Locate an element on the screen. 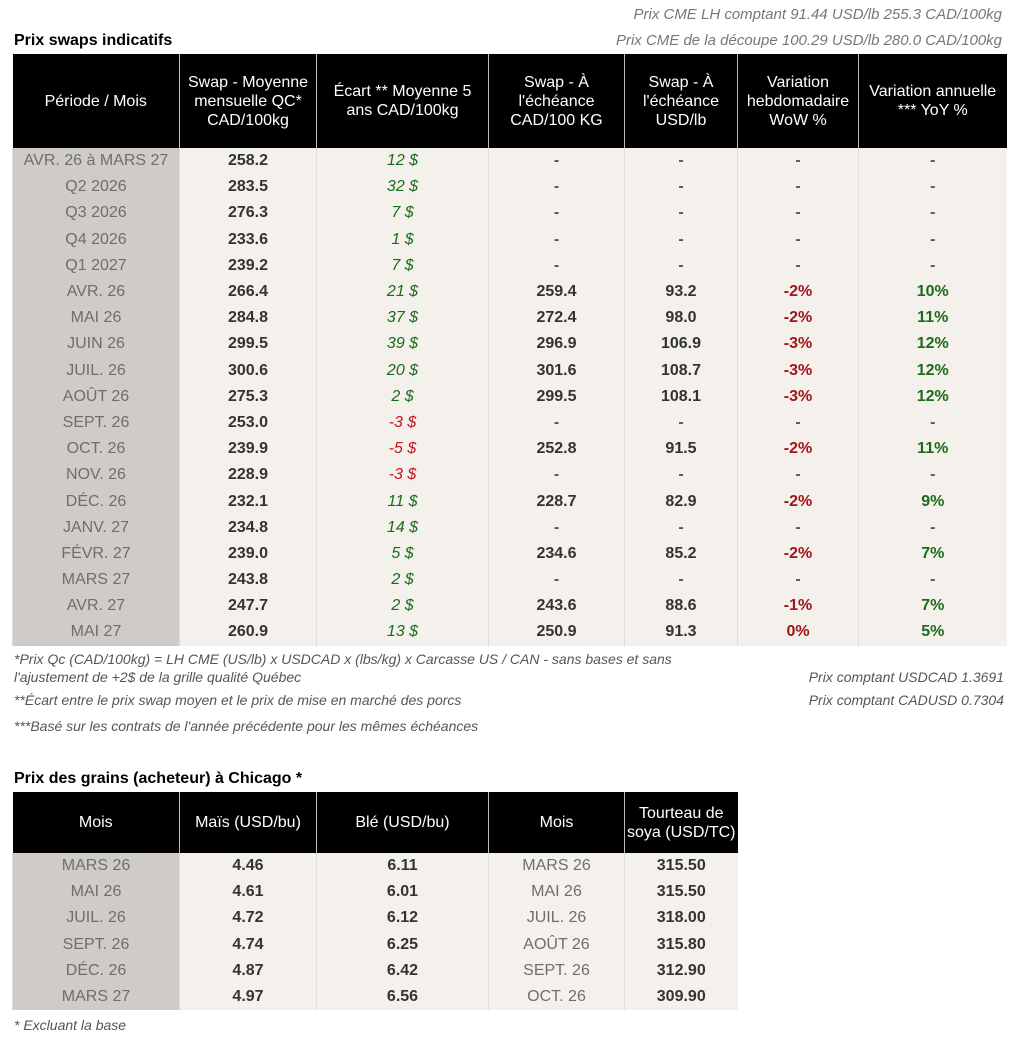  value-cell: 85.2 is located at coordinates (681, 553).